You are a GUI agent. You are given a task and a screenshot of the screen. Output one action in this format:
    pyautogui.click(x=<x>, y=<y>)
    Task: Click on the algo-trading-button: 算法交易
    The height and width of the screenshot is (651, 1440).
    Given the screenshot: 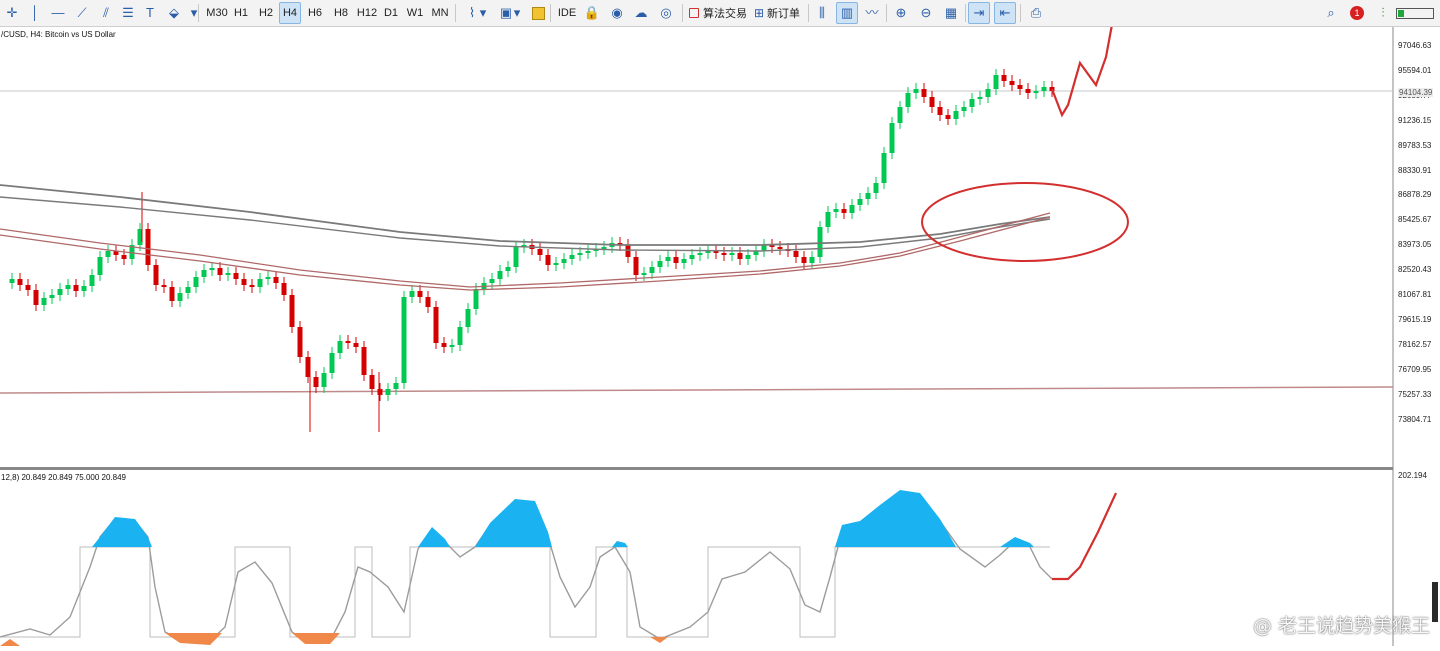 What is the action you would take?
    pyautogui.click(x=718, y=13)
    